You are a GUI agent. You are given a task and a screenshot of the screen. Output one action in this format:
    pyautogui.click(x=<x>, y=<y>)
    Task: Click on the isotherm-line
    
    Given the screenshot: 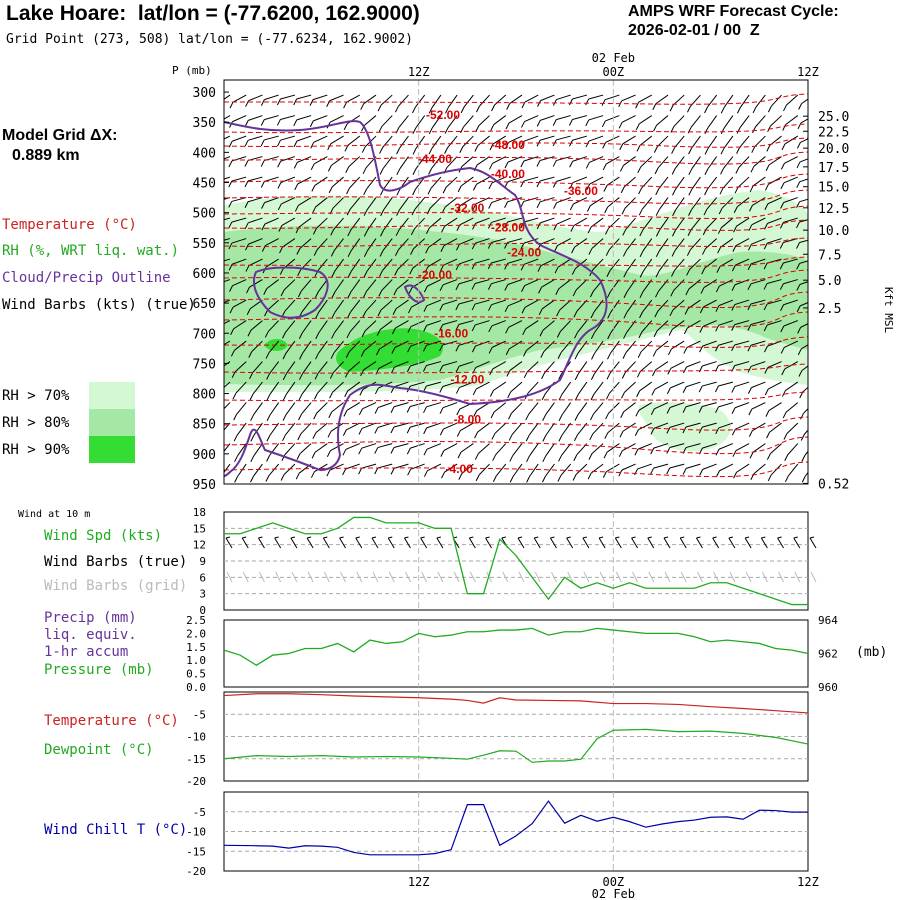 What is the action you would take?
    pyautogui.click(x=516, y=445)
    